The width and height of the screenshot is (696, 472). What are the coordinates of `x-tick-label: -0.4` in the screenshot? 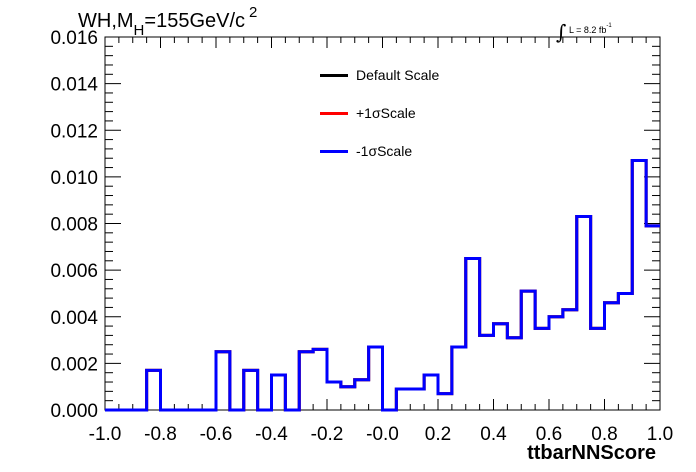 It's located at (271, 434).